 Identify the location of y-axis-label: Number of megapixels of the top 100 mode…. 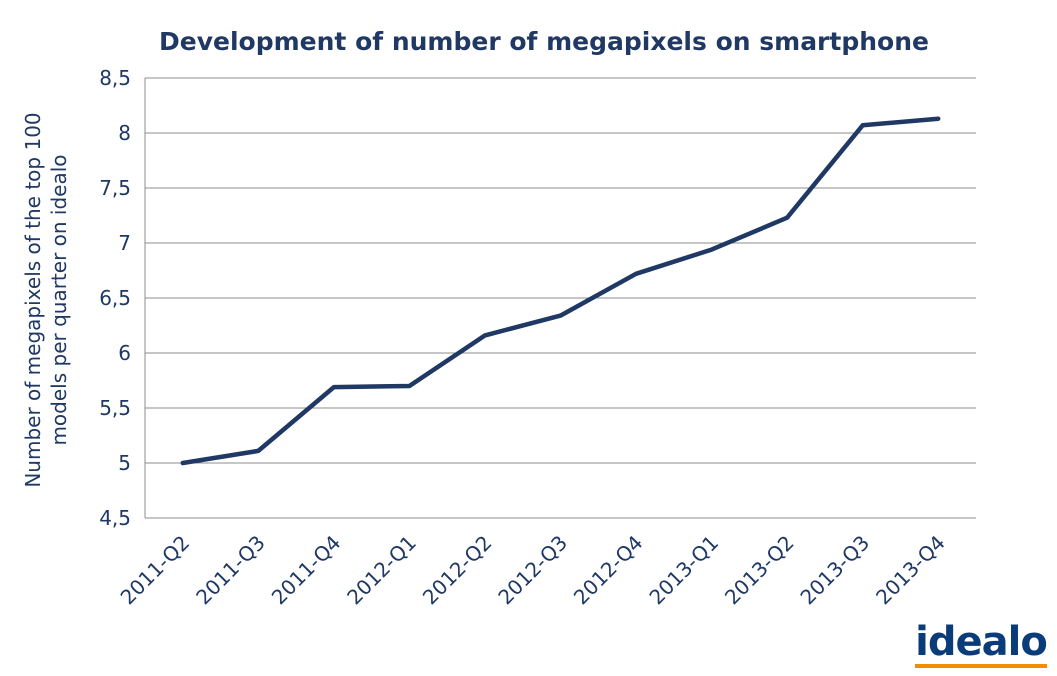
(46, 299).